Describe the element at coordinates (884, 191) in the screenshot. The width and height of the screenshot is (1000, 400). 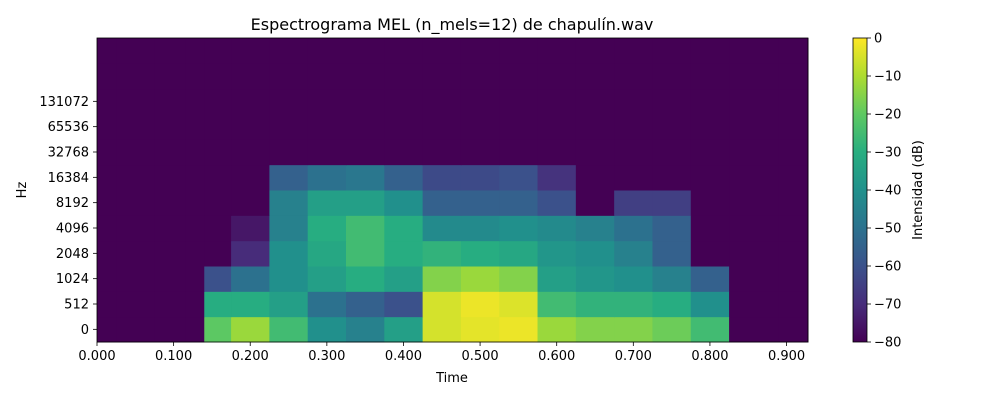
I see `colorbar-ticks: 0 −10 −20 −30 −40 −50 −60 −70 −80` at that location.